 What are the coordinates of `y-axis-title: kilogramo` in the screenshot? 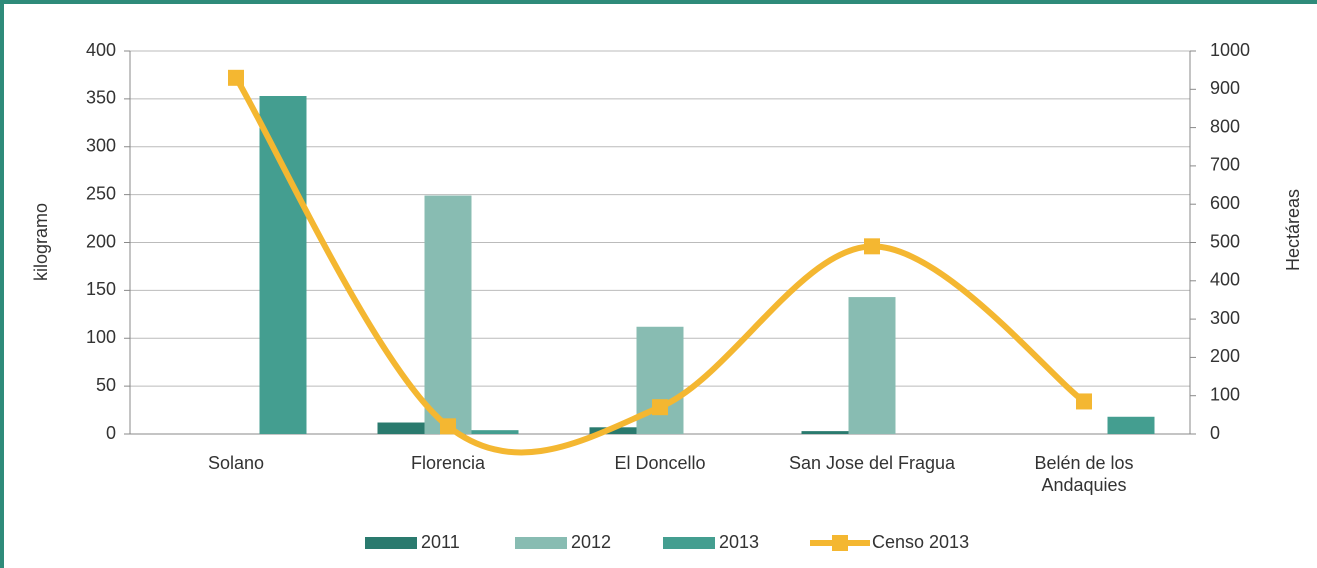 It's located at (41, 242).